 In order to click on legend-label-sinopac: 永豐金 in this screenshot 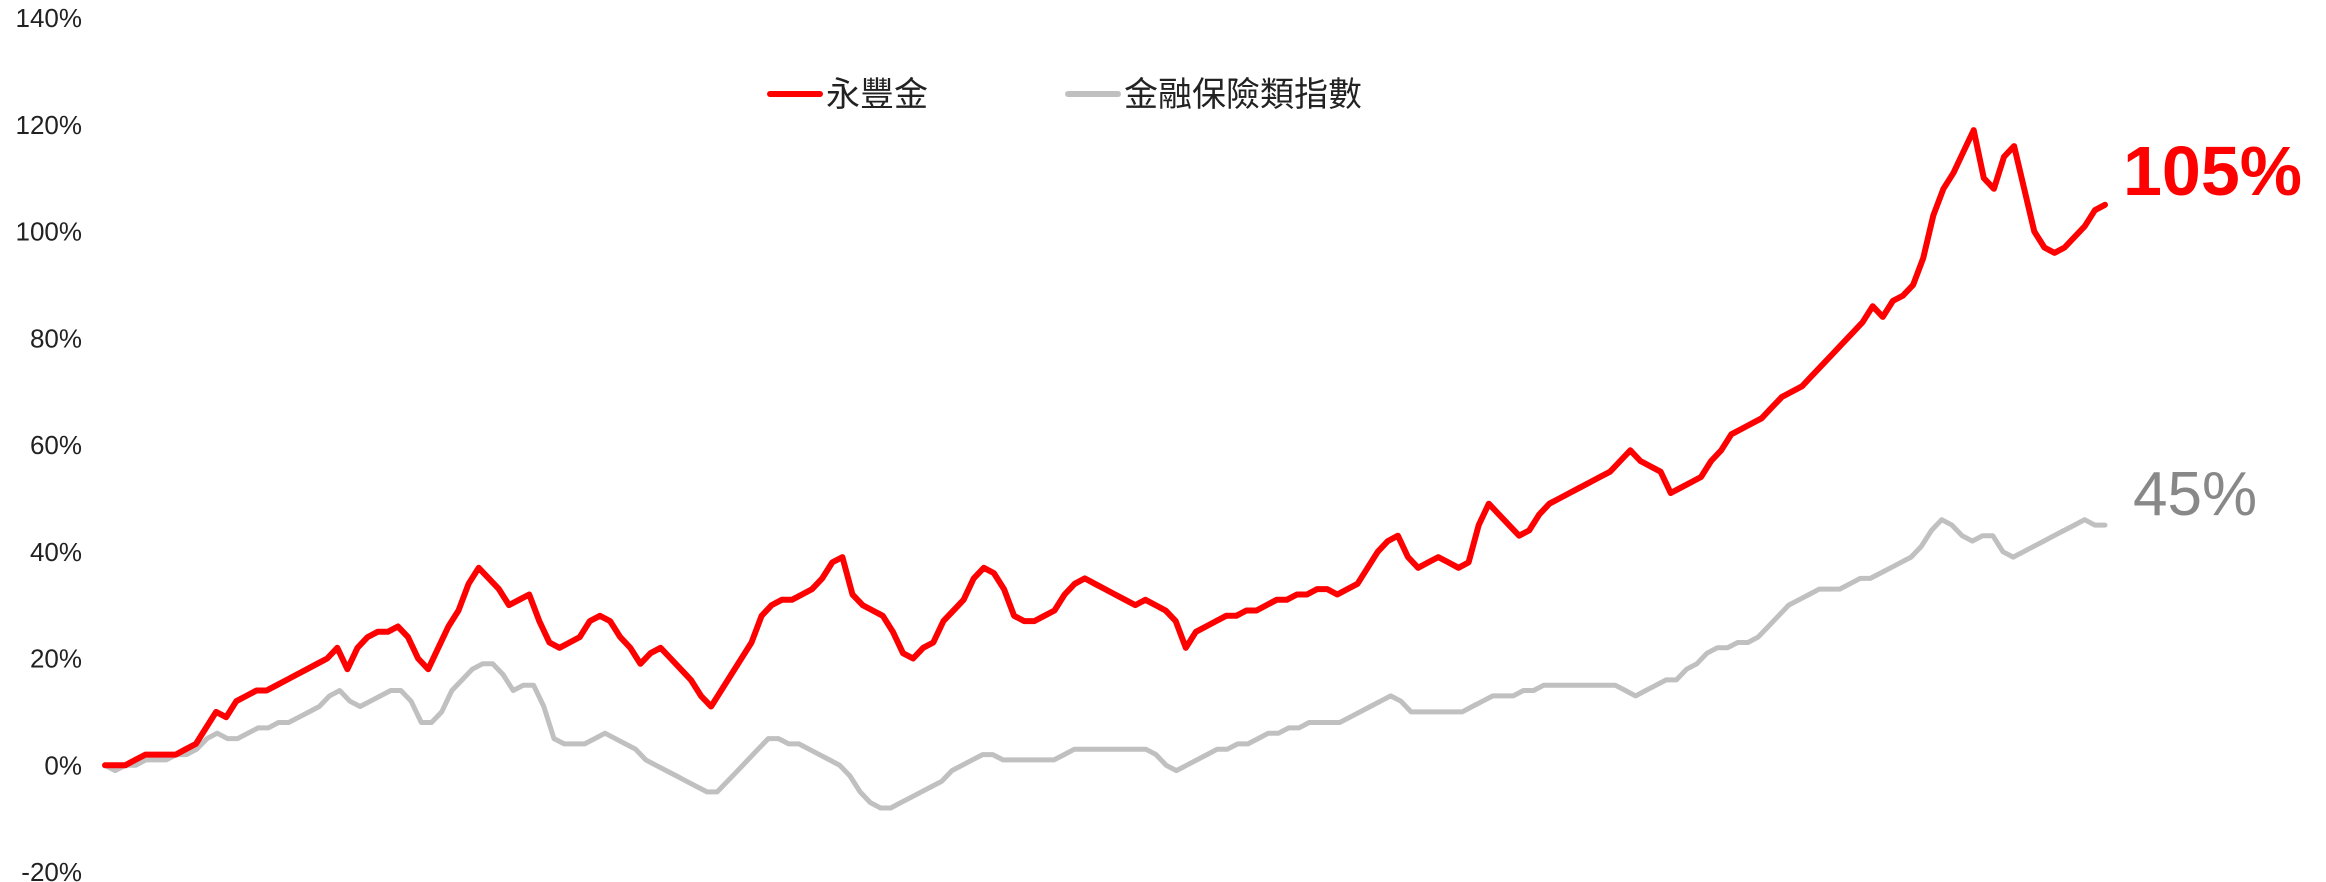, I will do `click(877, 95)`.